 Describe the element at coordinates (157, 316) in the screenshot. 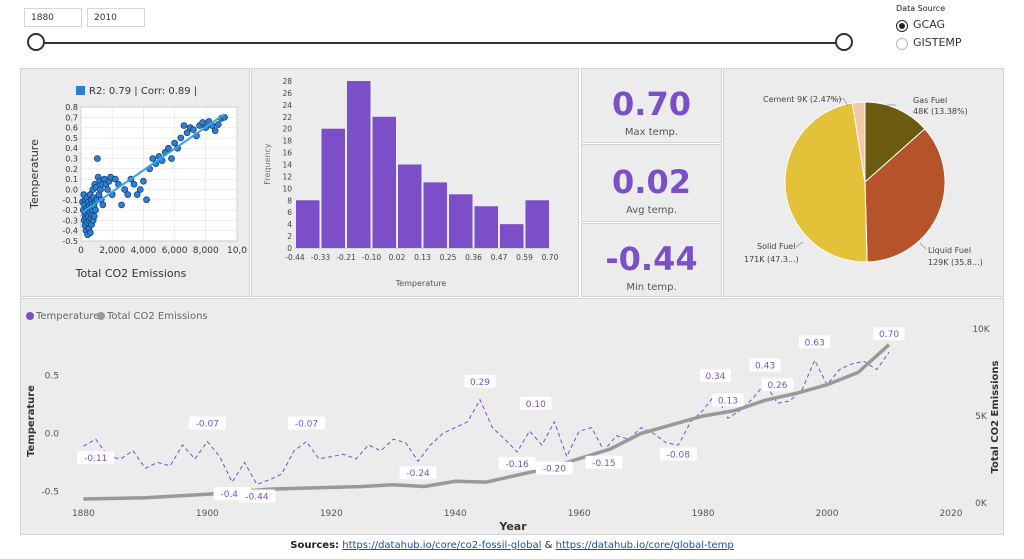

I see `legend-co2-label: Total CO2 Emissions` at that location.